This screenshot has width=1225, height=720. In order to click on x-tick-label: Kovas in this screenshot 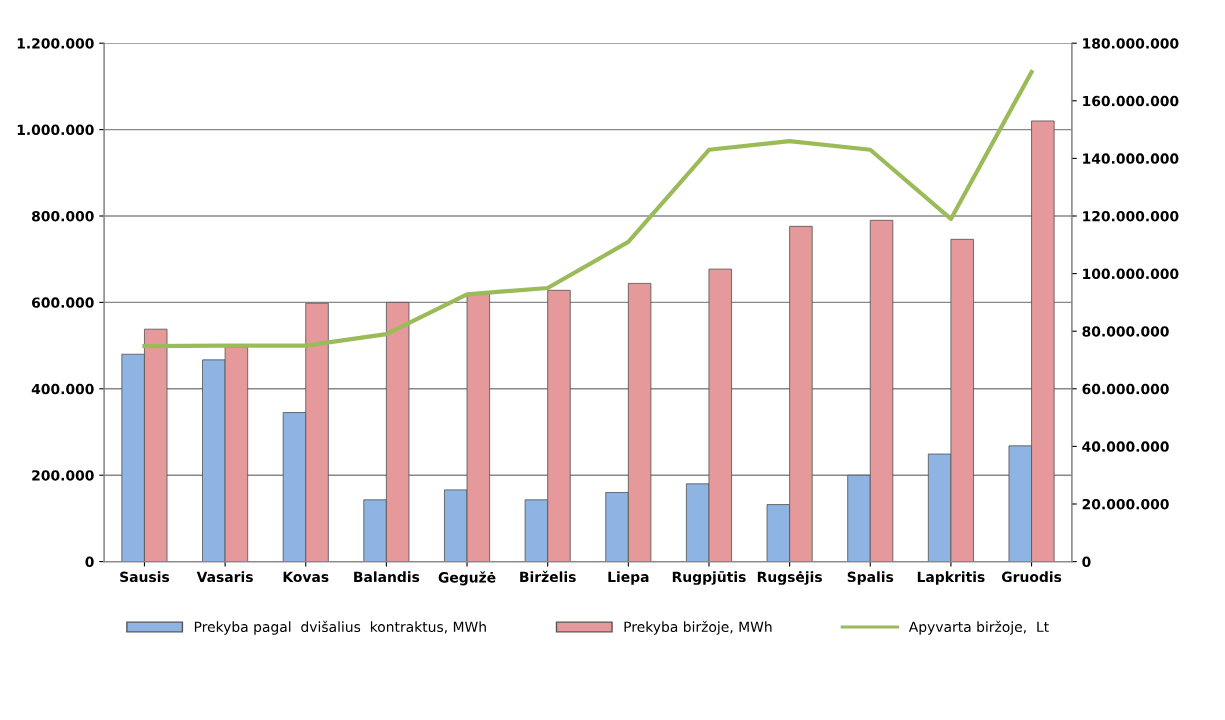, I will do `click(306, 577)`.